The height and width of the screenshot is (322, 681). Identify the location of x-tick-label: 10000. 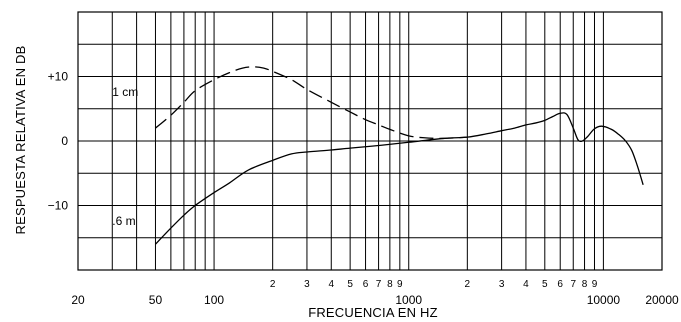
(604, 300).